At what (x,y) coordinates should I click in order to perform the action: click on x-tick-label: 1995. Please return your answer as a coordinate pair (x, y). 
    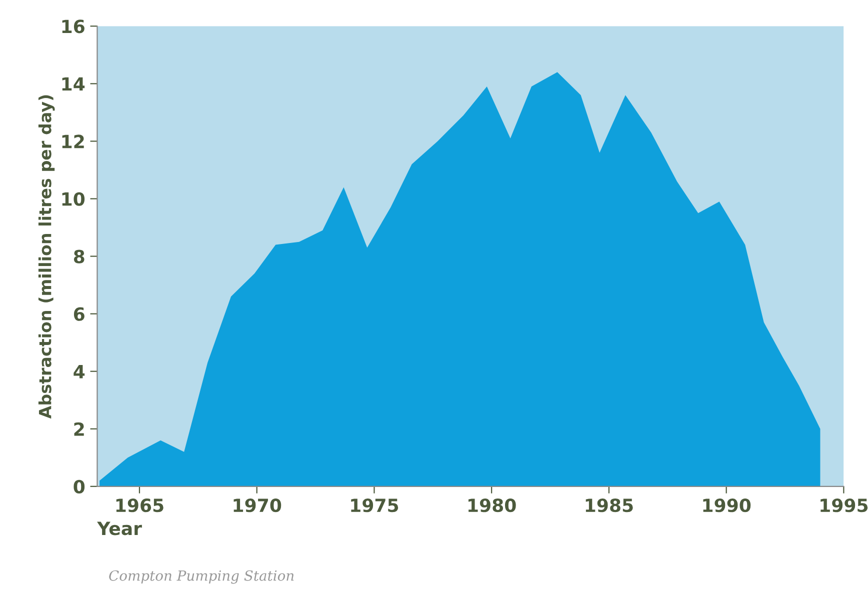
    Looking at the image, I should click on (844, 505).